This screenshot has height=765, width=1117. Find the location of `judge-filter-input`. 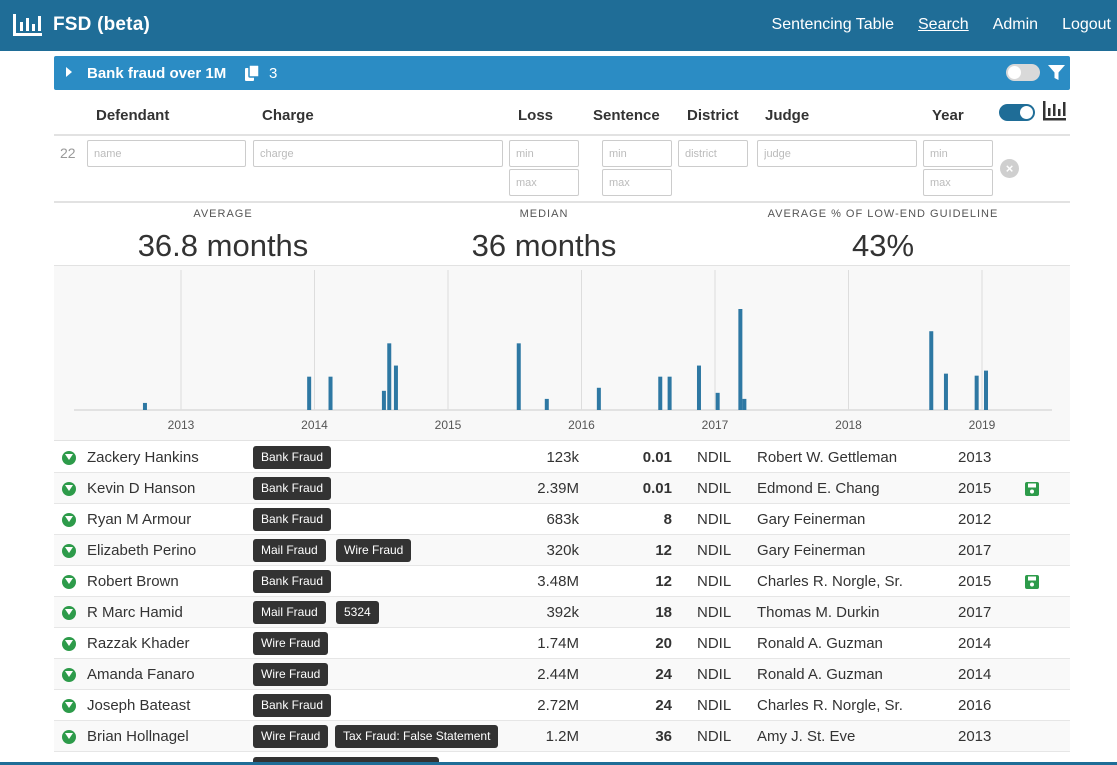

judge-filter-input is located at coordinates (837, 153).